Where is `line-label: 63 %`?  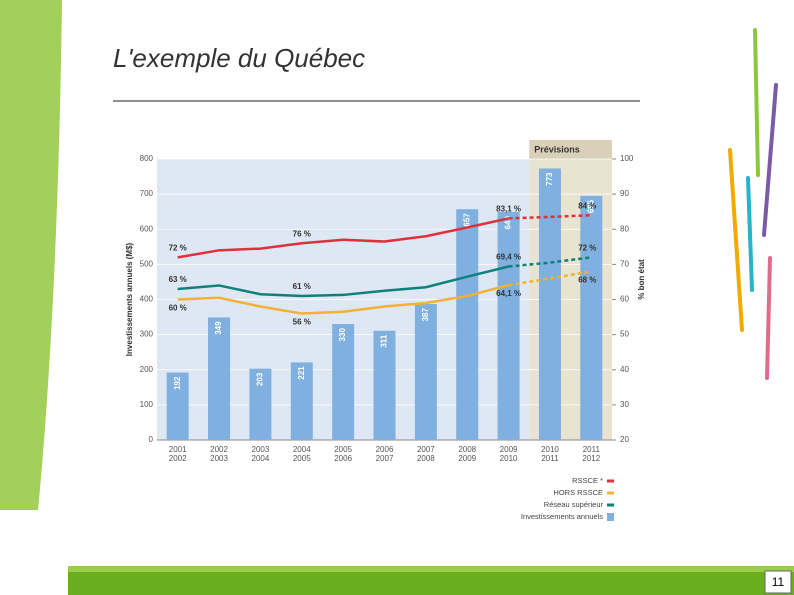 line-label: 63 % is located at coordinates (178, 279).